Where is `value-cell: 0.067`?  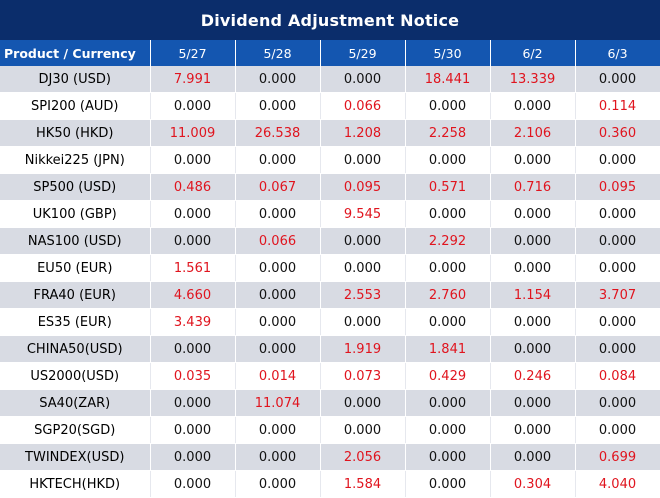 value-cell: 0.067 is located at coordinates (278, 187).